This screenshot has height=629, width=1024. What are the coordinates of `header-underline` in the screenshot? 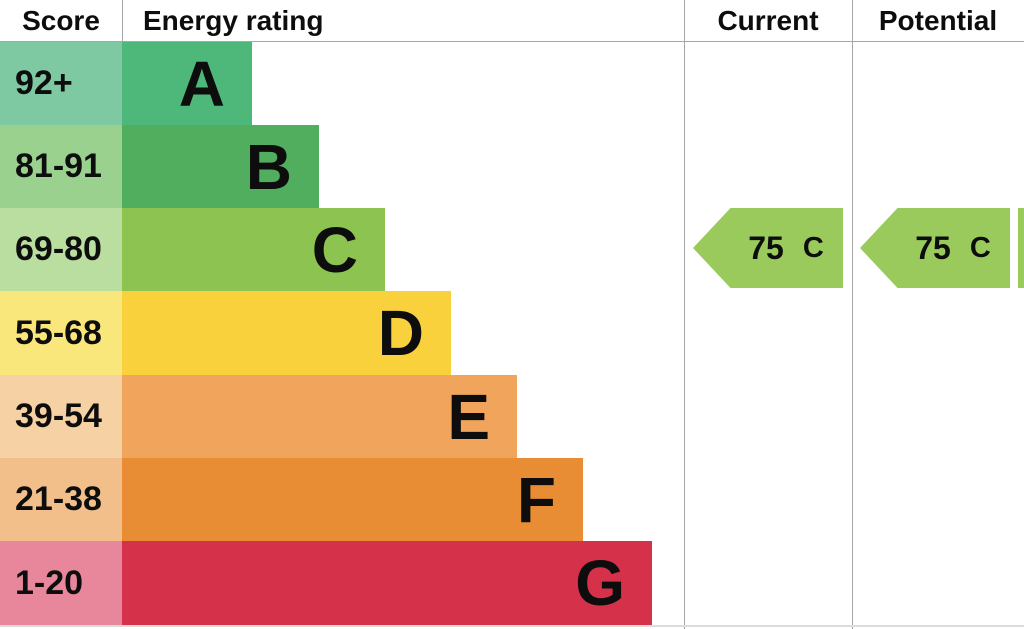 It's located at (512, 41).